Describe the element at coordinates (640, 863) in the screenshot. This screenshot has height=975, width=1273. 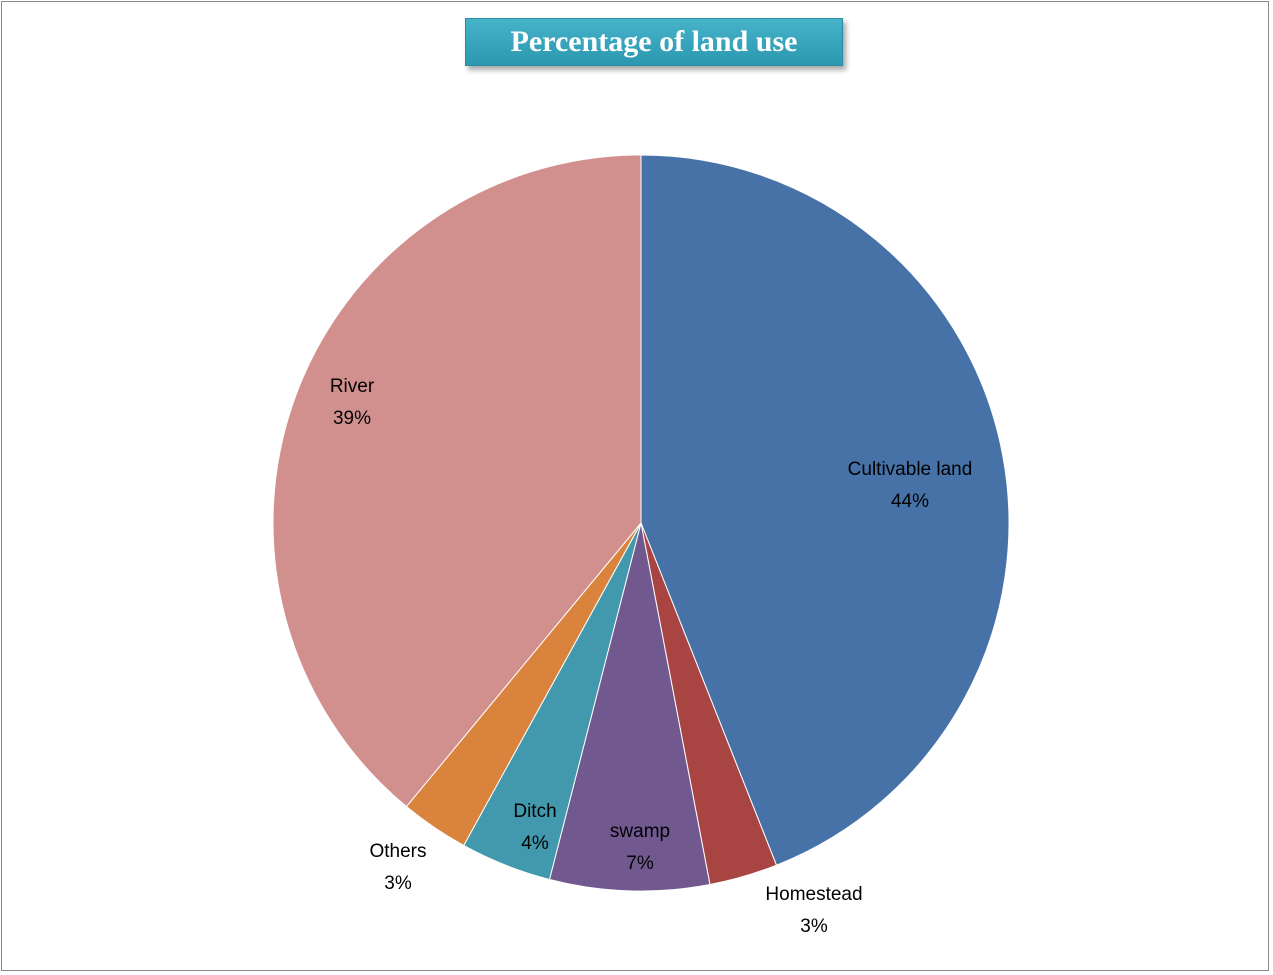
I see `slice-value-swamp: 7%` at that location.